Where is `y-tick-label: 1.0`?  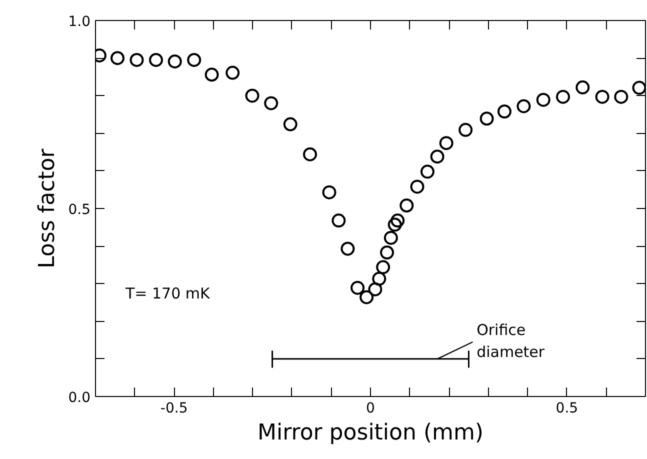 y-tick-label: 1.0 is located at coordinates (79, 22).